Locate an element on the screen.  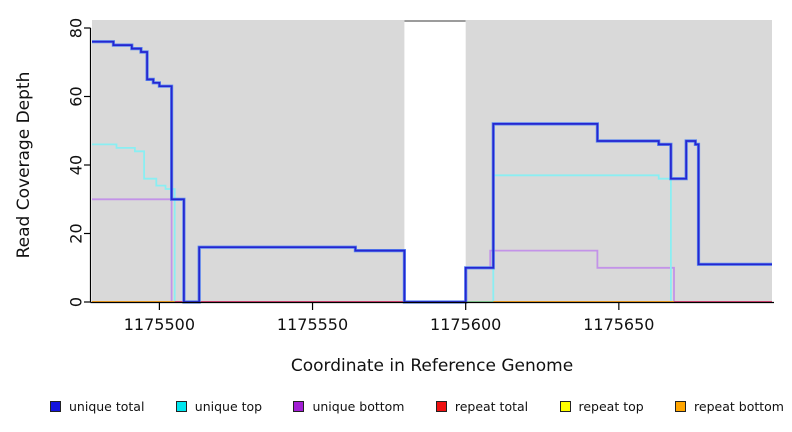
legend-swatch-repeat-total is located at coordinates (441, 406).